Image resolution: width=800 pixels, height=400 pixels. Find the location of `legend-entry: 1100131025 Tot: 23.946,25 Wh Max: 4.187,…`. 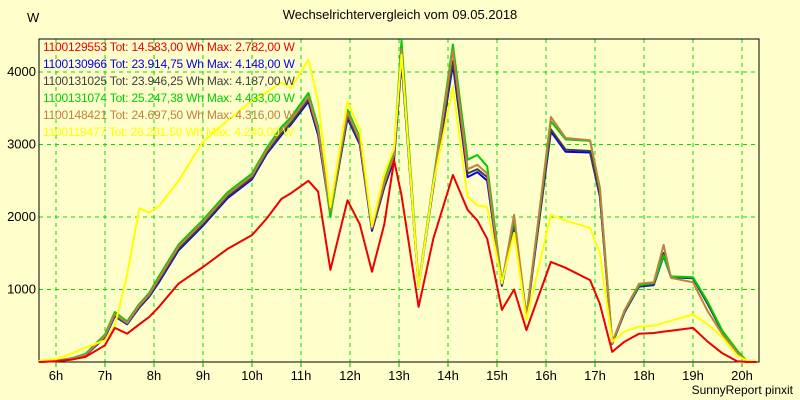

legend-entry: 1100131025 Tot: 23.946,25 Wh Max: 4.187,… is located at coordinates (169, 81).